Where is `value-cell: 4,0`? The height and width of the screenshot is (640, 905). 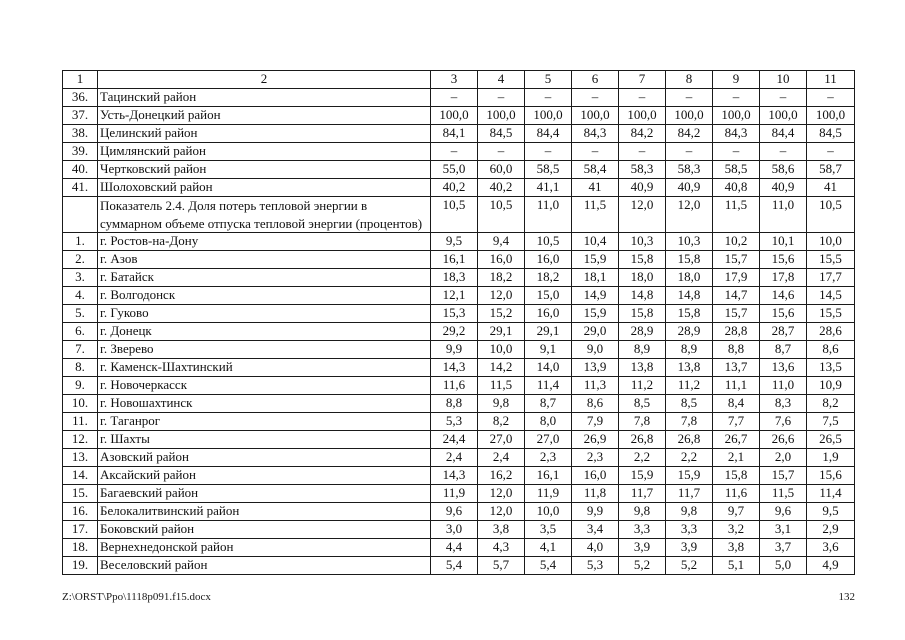 value-cell: 4,0 is located at coordinates (595, 547).